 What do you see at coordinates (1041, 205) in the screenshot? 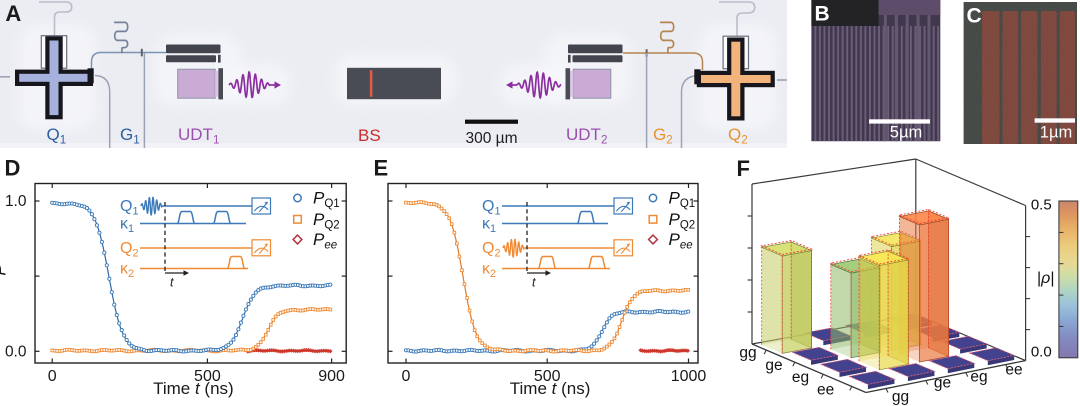
I see `svg-text: 0.5` at bounding box center [1041, 205].